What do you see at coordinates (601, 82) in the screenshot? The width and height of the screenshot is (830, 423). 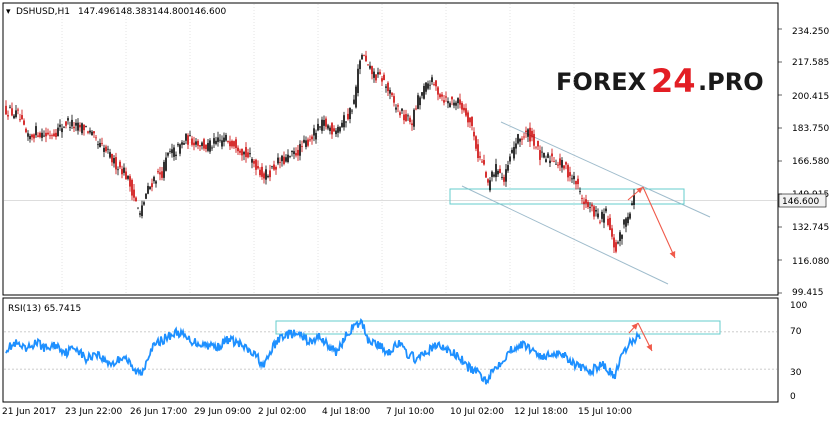 I see `watermark-forex: FOREX` at bounding box center [601, 82].